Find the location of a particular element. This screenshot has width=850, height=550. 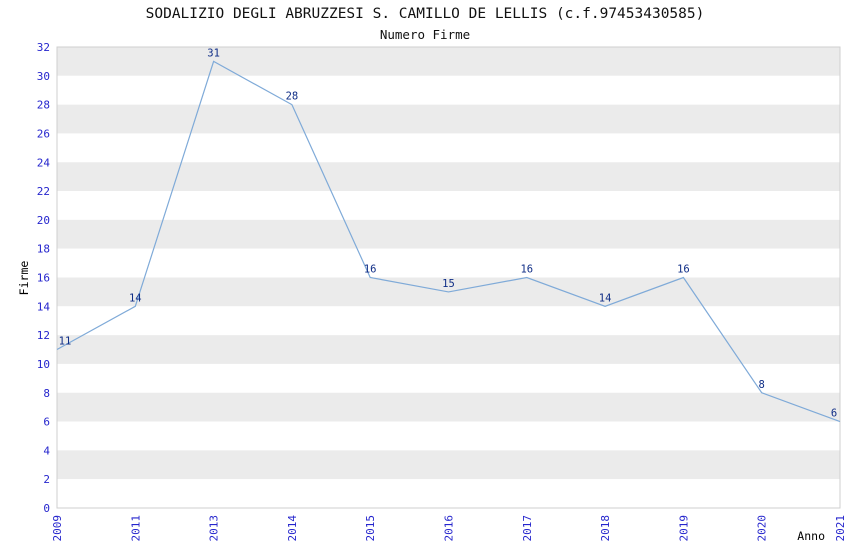

chart-subtitle: Numero Firme is located at coordinates (425, 34).